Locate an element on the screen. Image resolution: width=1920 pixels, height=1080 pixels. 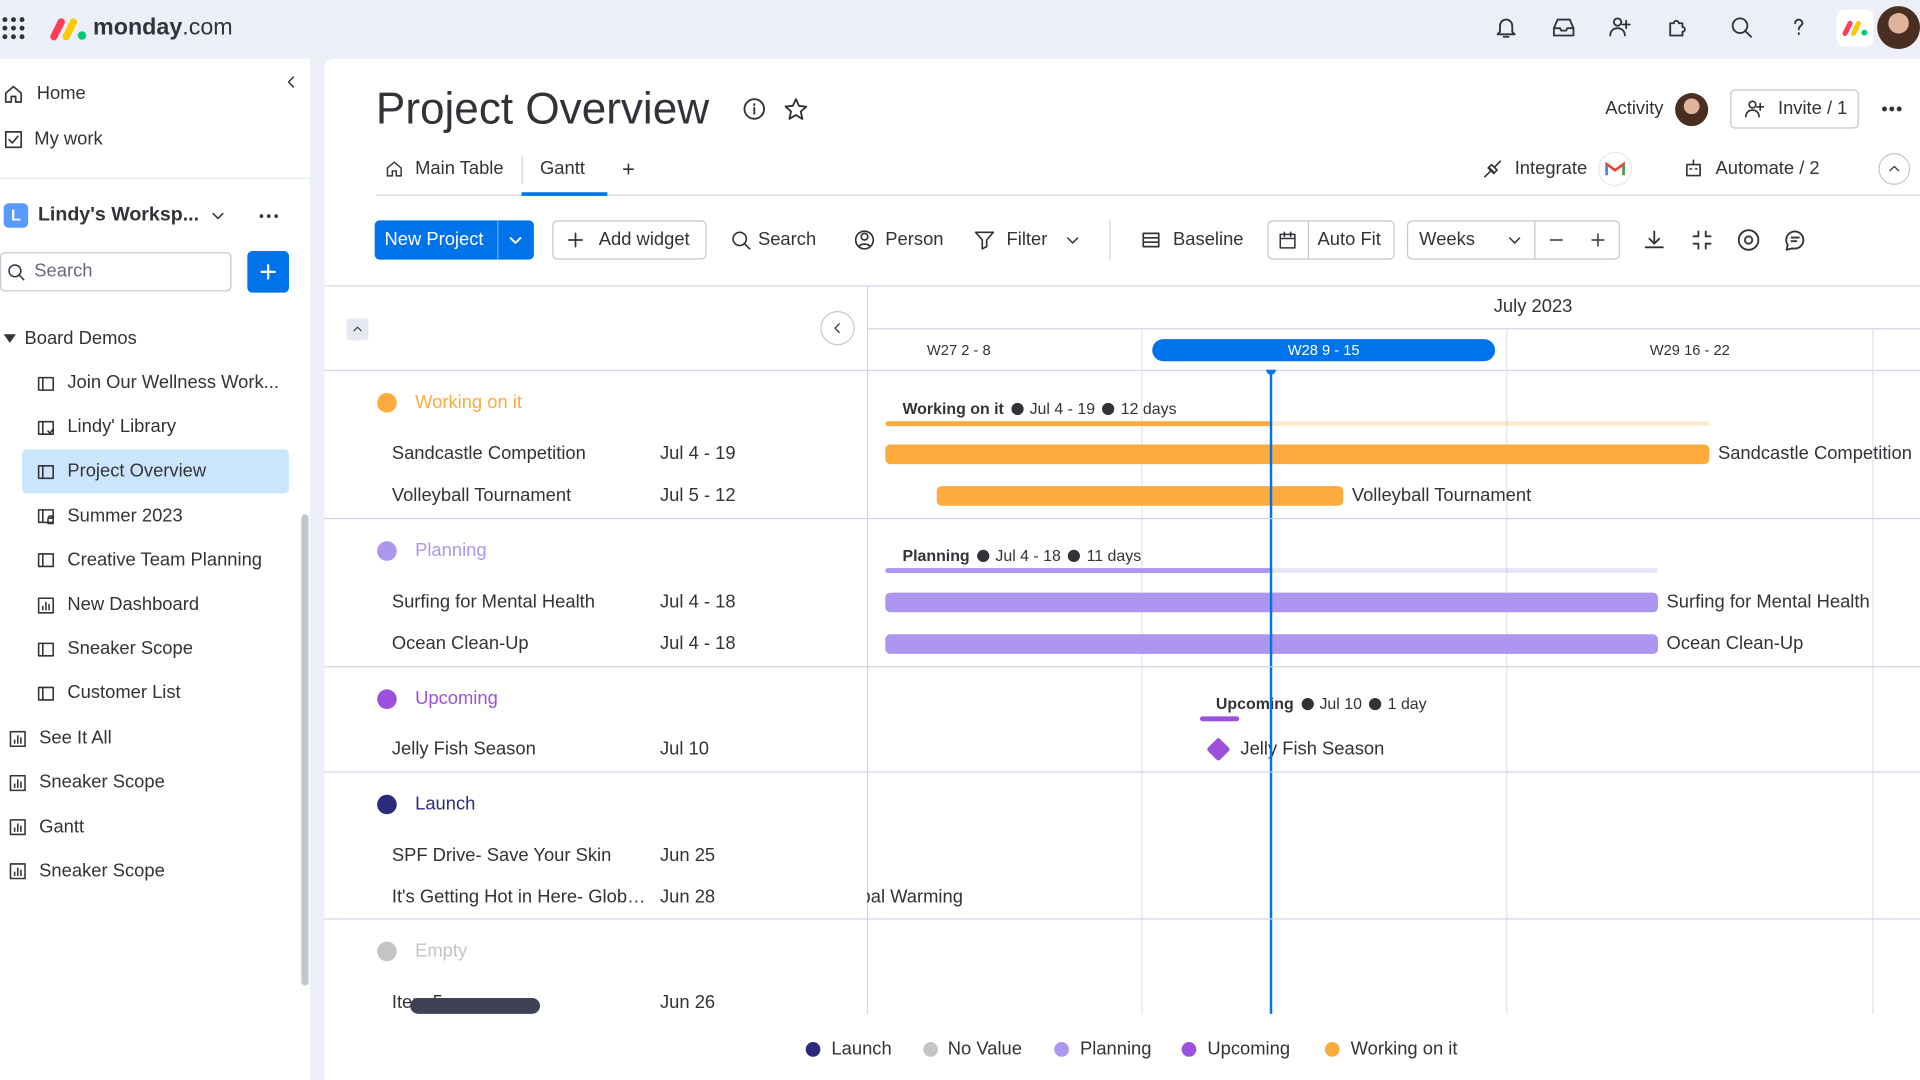
export is located at coordinates (1654, 240).